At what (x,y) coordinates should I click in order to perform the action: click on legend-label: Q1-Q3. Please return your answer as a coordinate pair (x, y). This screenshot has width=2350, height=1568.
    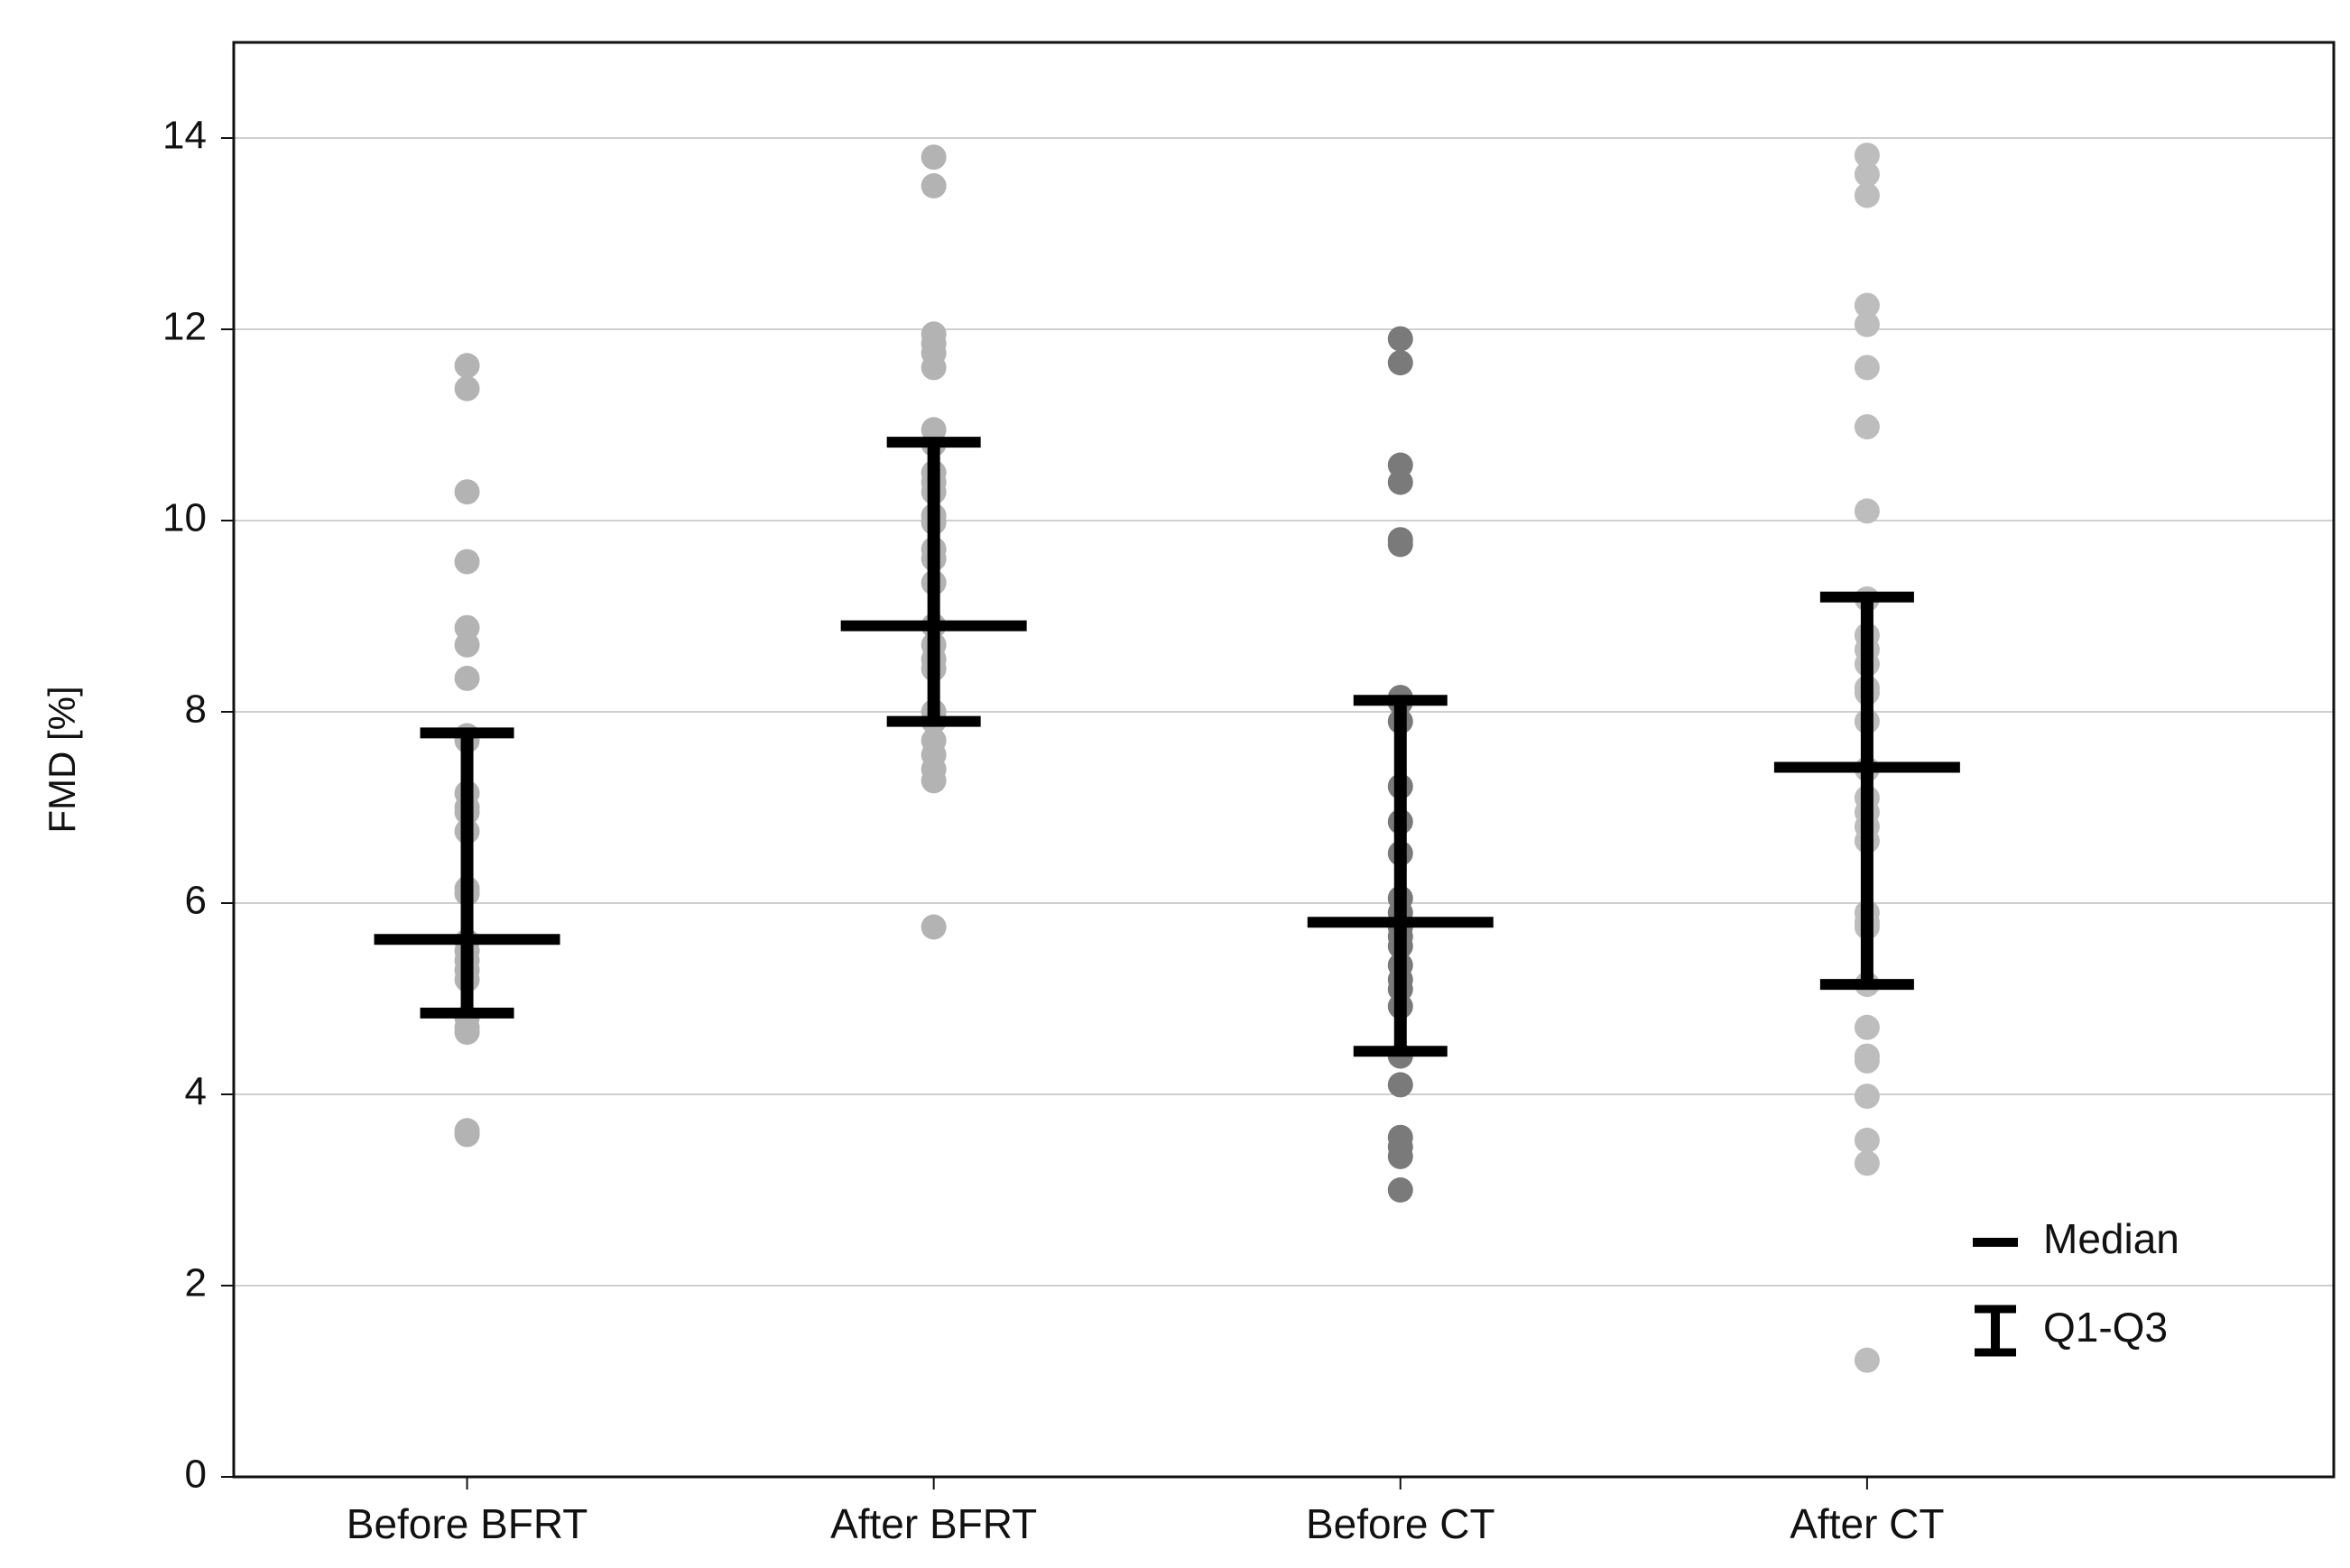
    Looking at the image, I should click on (2105, 1327).